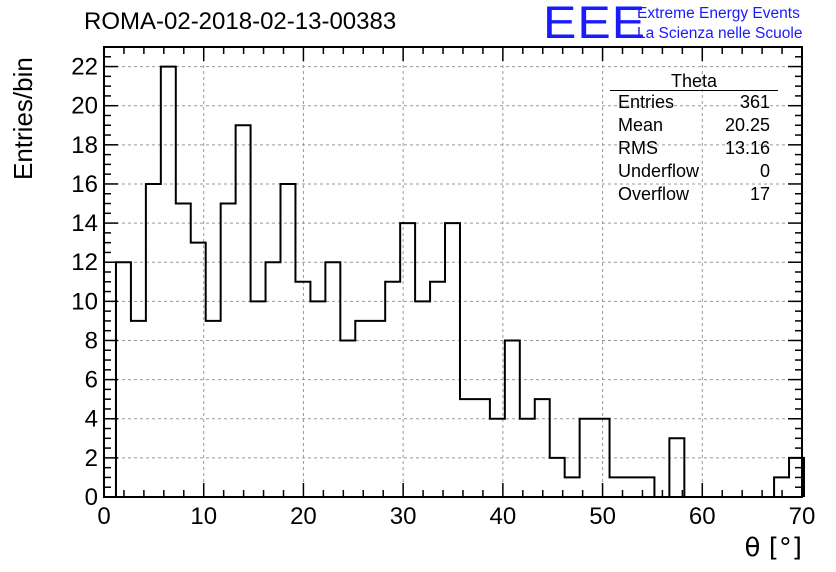  What do you see at coordinates (646, 102) in the screenshot?
I see `stats-label: Entries` at bounding box center [646, 102].